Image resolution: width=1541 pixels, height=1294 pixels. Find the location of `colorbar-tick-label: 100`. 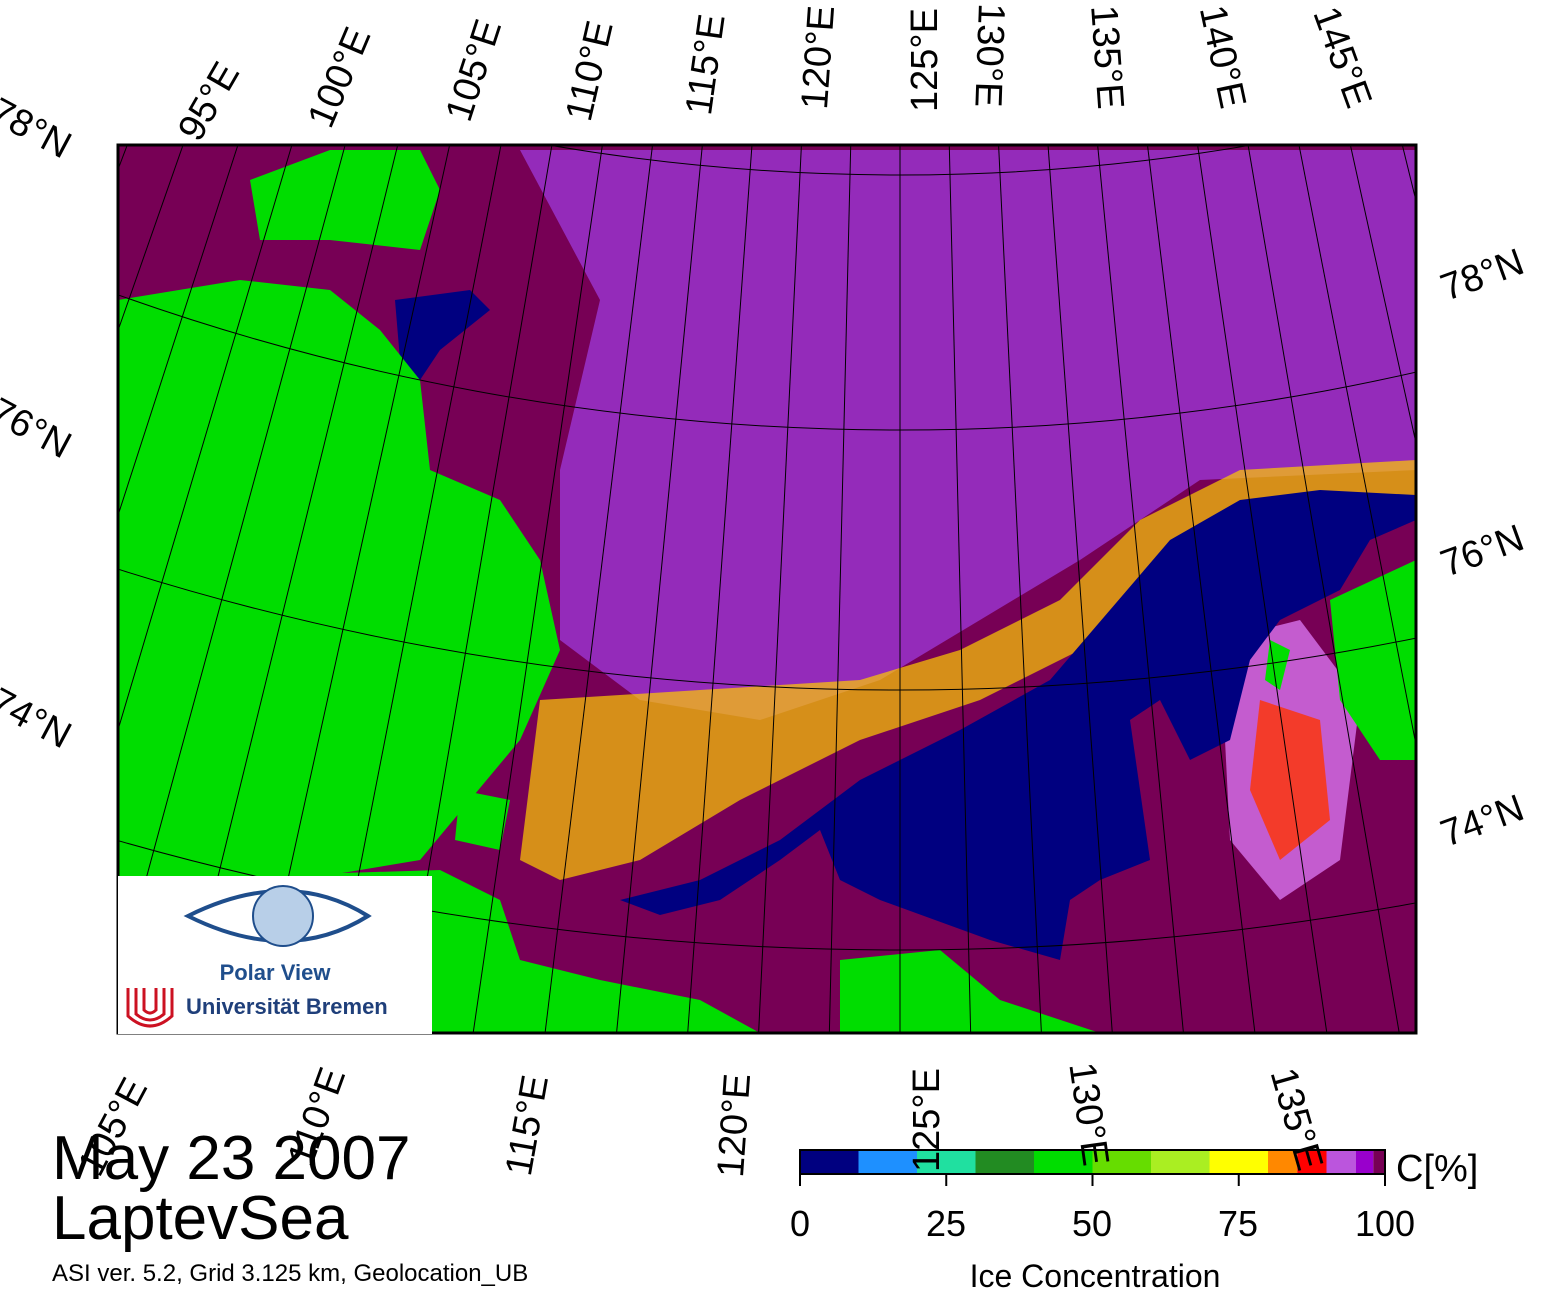

colorbar-tick-label: 100 is located at coordinates (1385, 1223).